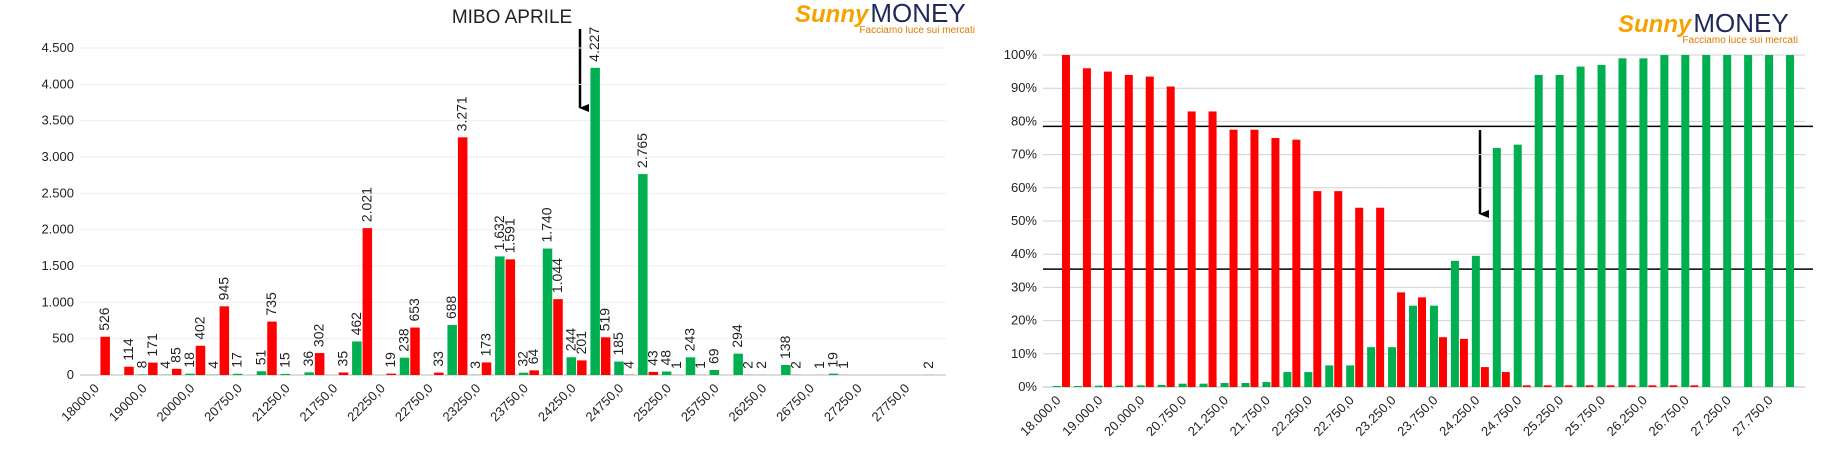 This screenshot has height=472, width=1832. Describe the element at coordinates (57, 265) in the screenshot. I see `y-tick-label: 1.500` at that location.